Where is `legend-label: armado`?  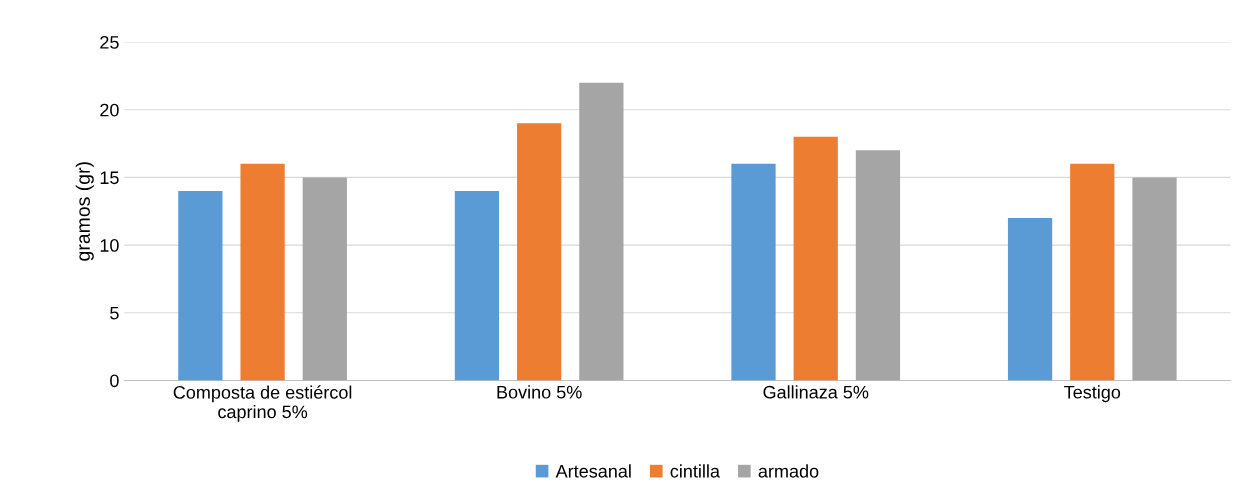
legend-label: armado is located at coordinates (788, 471).